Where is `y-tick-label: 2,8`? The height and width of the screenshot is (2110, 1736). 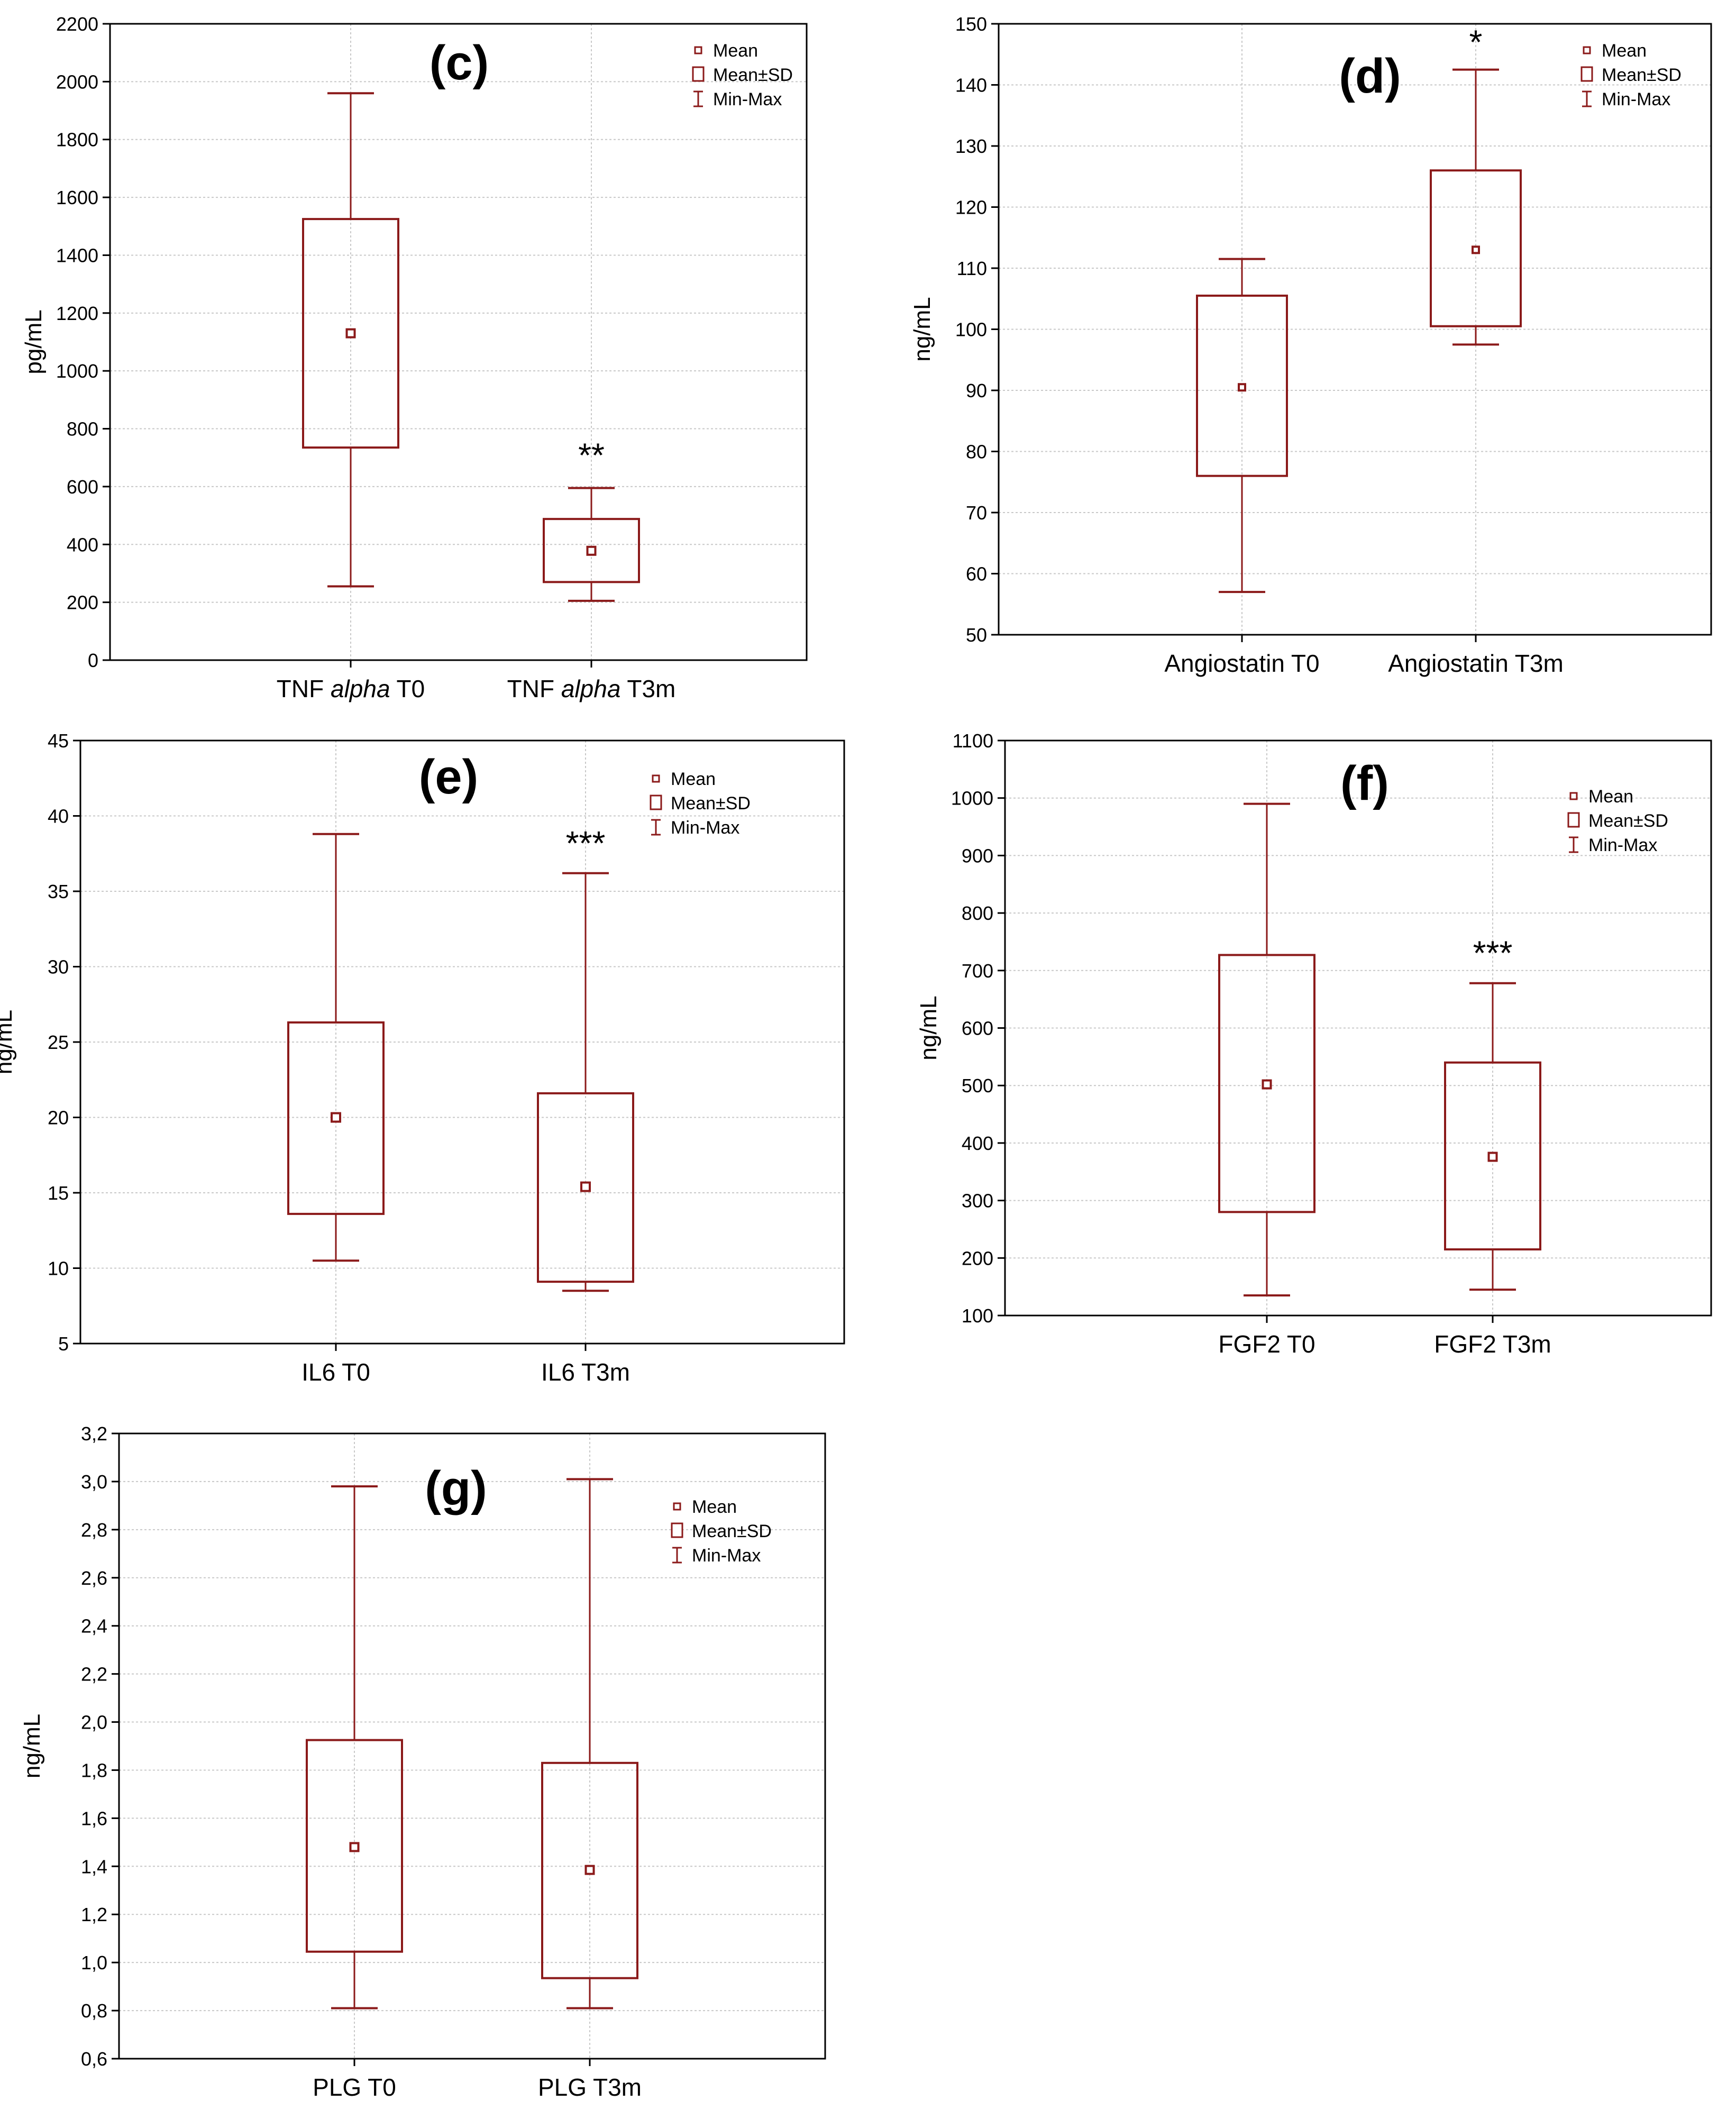
y-tick-label: 2,8 is located at coordinates (94, 1530).